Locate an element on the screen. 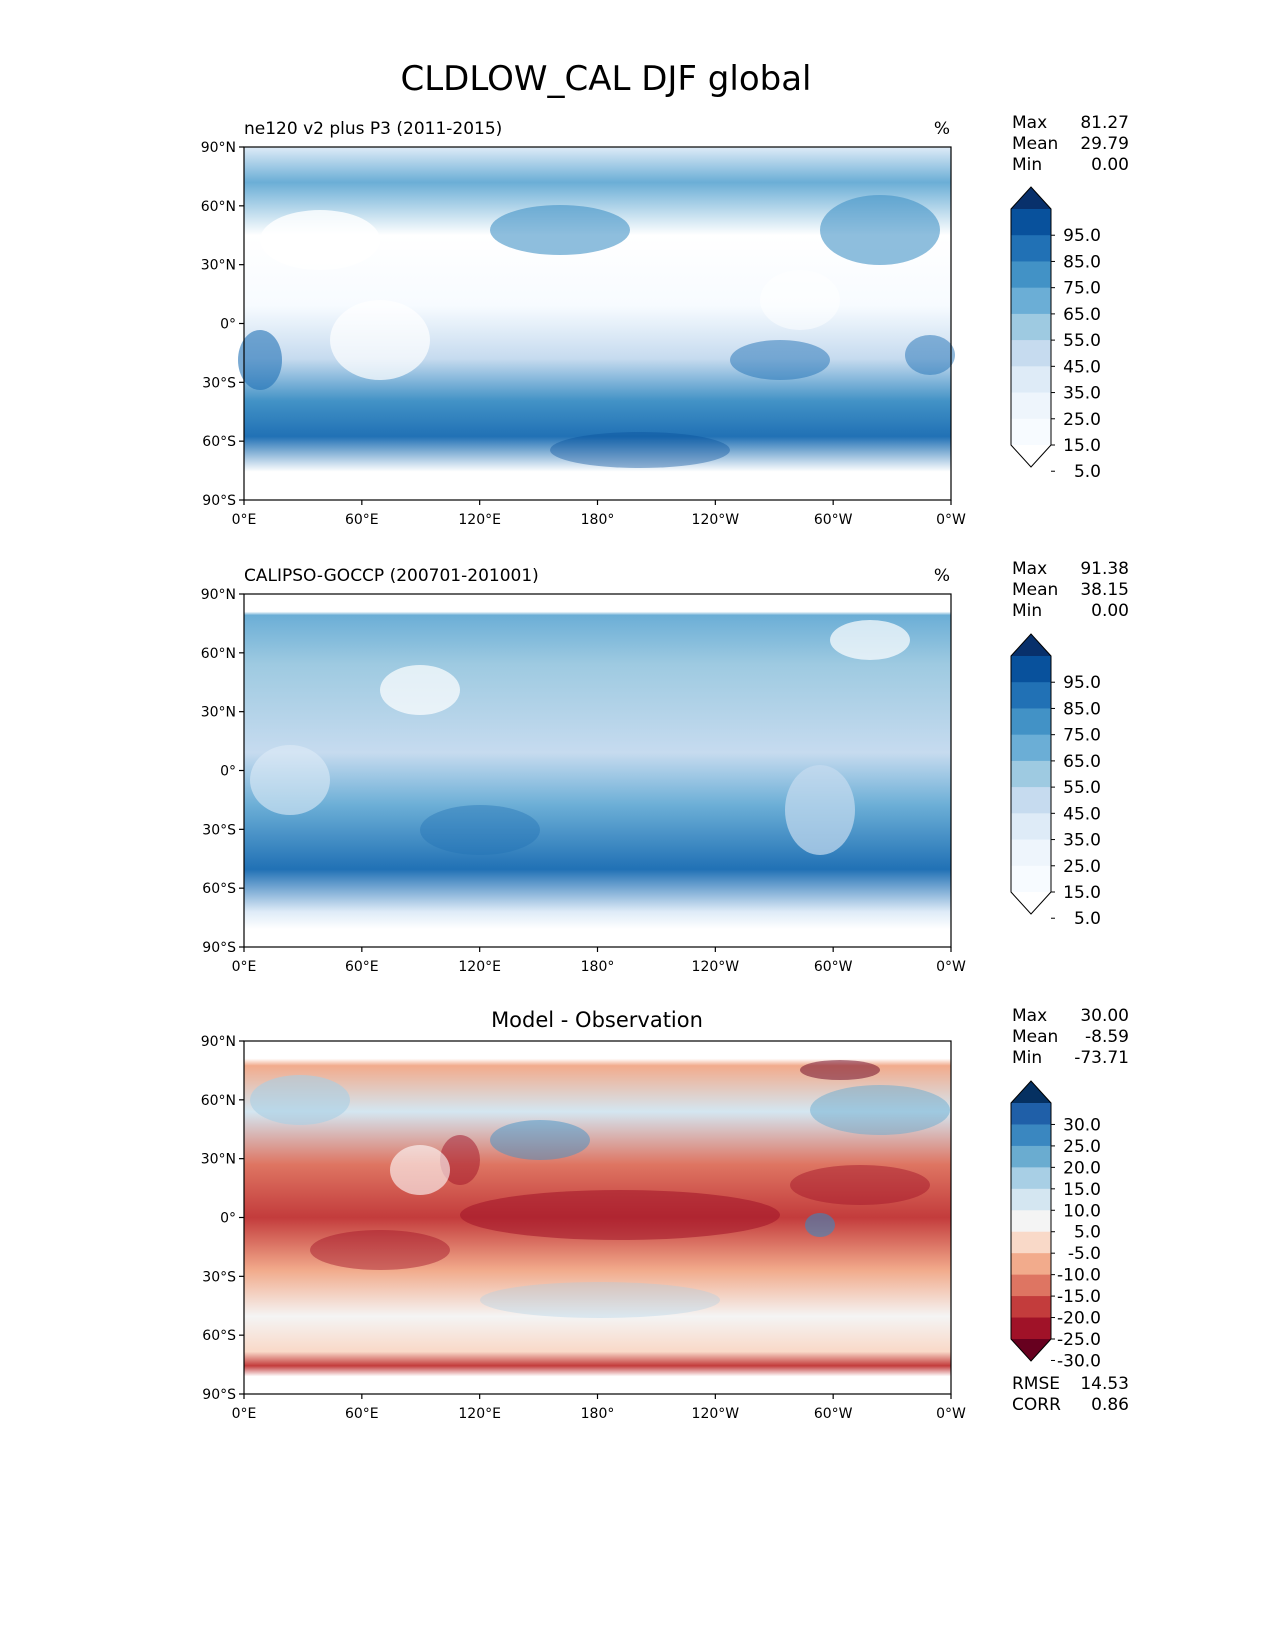 The height and width of the screenshot is (1650, 1275). stat-value: -8.59 is located at coordinates (1107, 1037).